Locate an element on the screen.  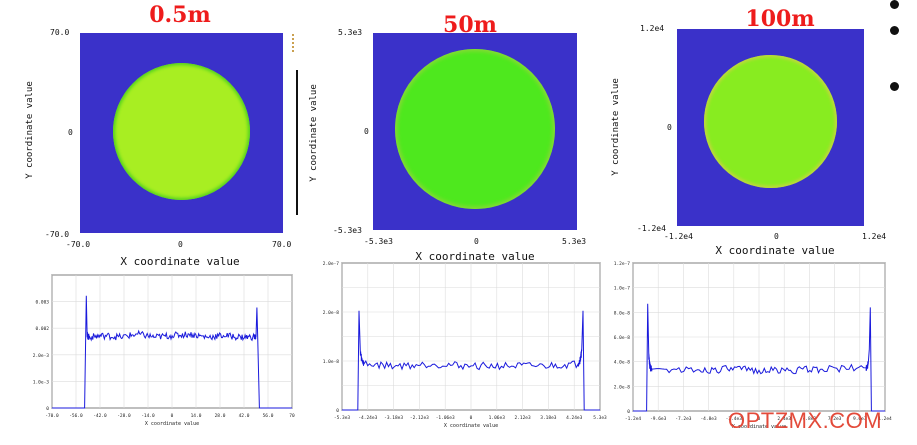
x-tick-0-2: 70.0 is located at coordinates (282, 244).